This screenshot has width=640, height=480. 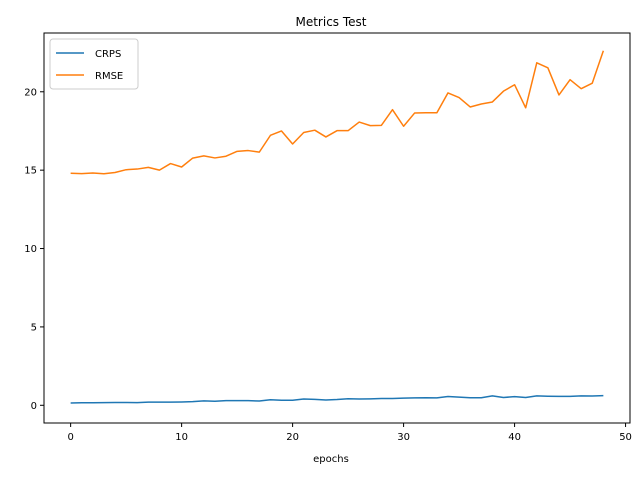 I want to click on x-tick-label: 0, so click(x=70, y=437).